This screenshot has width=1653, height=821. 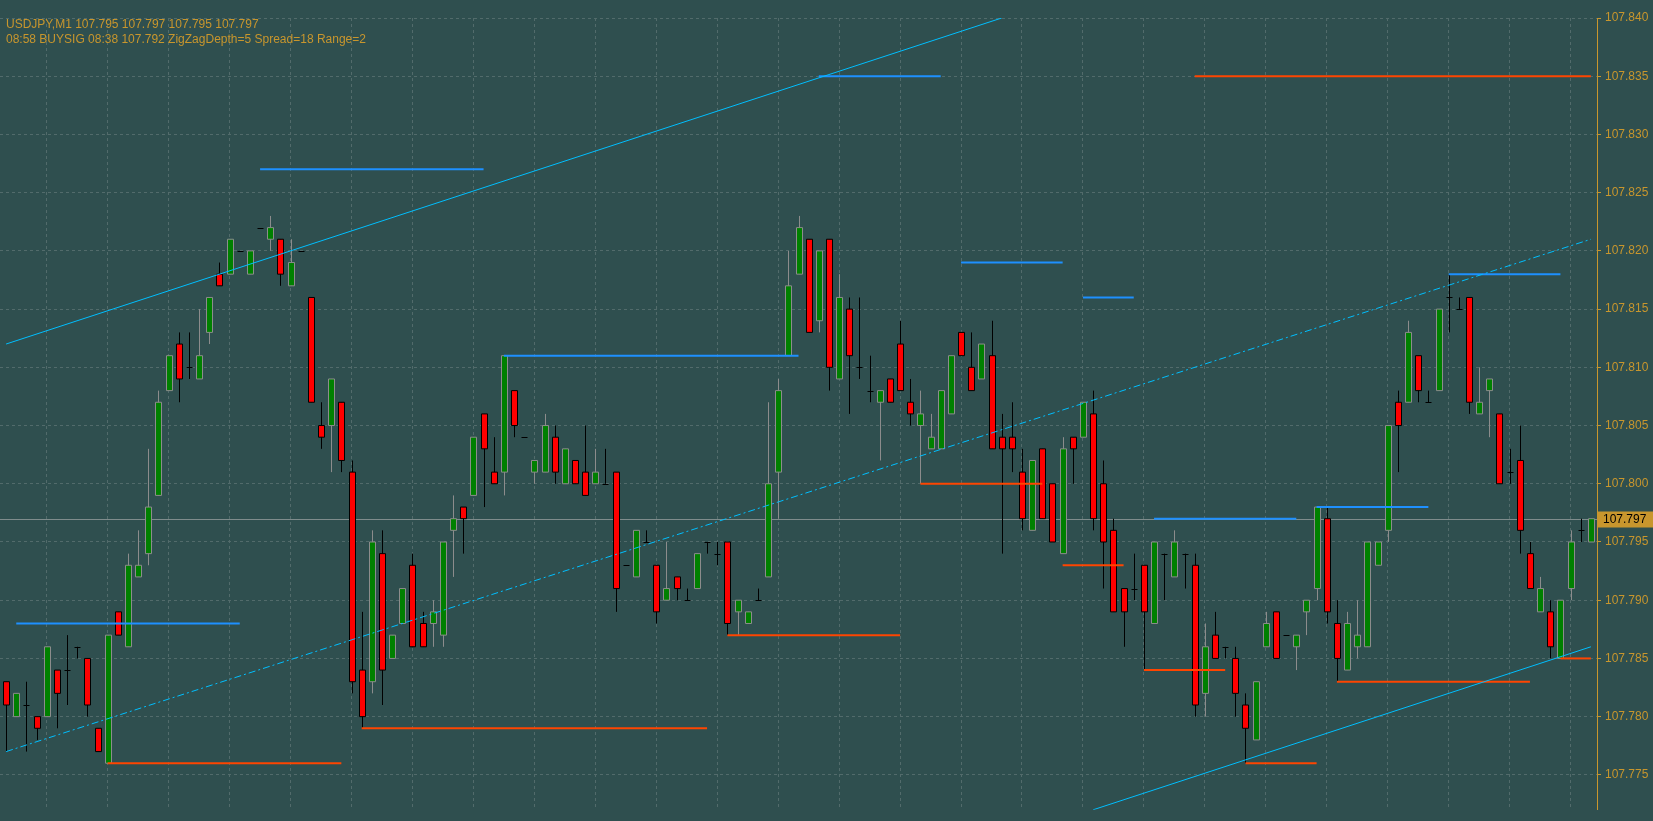 I want to click on y-tick-label: 107.825, so click(x=1627, y=191).